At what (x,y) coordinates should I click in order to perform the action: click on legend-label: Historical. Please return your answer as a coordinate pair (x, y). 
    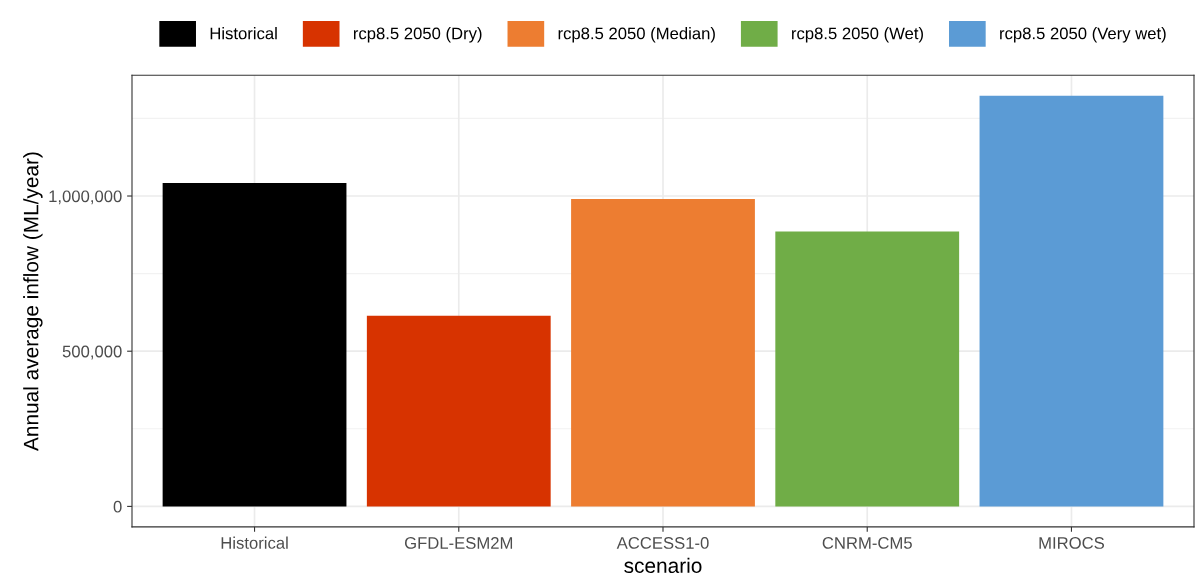
    Looking at the image, I should click on (243, 33).